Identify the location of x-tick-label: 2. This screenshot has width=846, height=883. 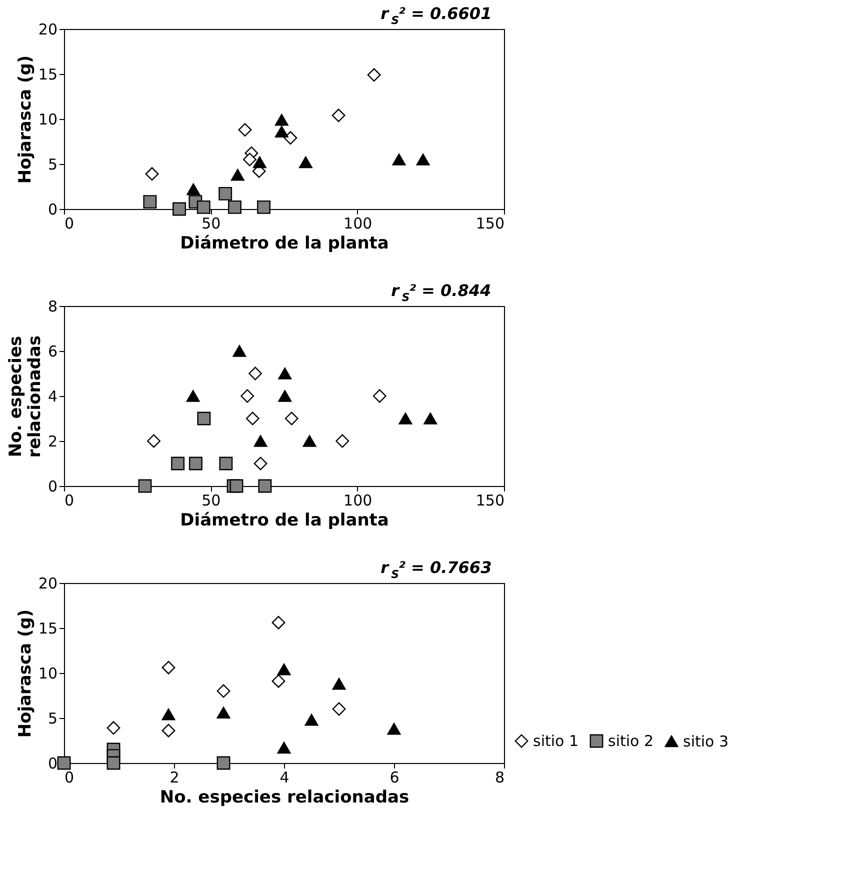
(175, 777).